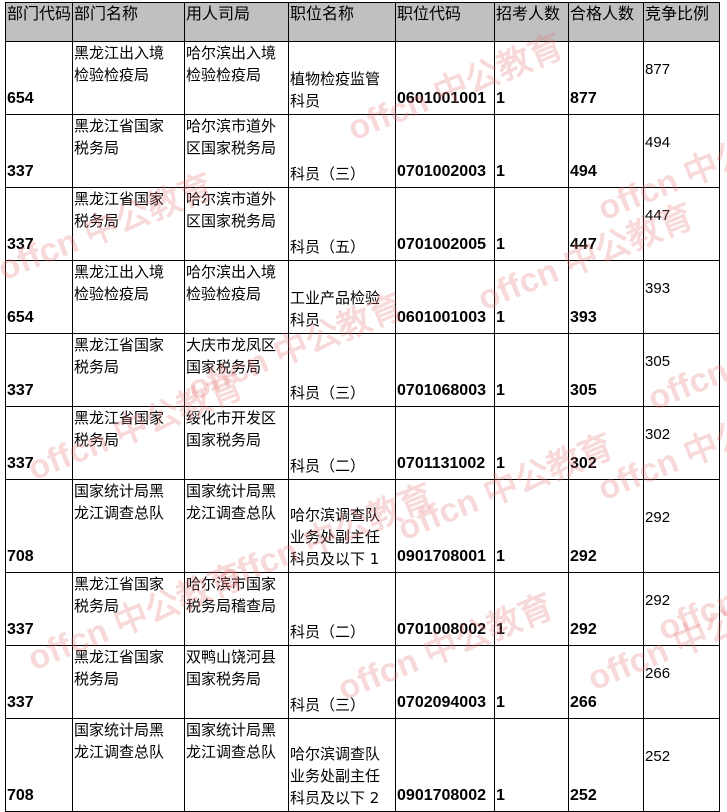 Image resolution: width=727 pixels, height=812 pixels. I want to click on competition-ratio-cell: 302, so click(682, 443).